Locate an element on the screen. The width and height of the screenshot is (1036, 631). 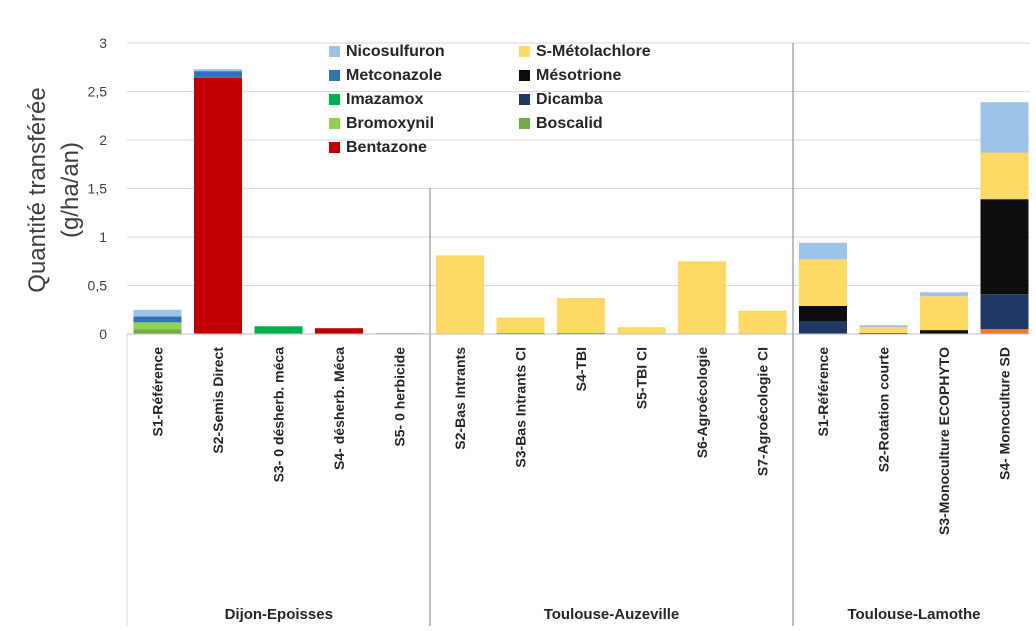
legend-label: Boscalid is located at coordinates (569, 123).